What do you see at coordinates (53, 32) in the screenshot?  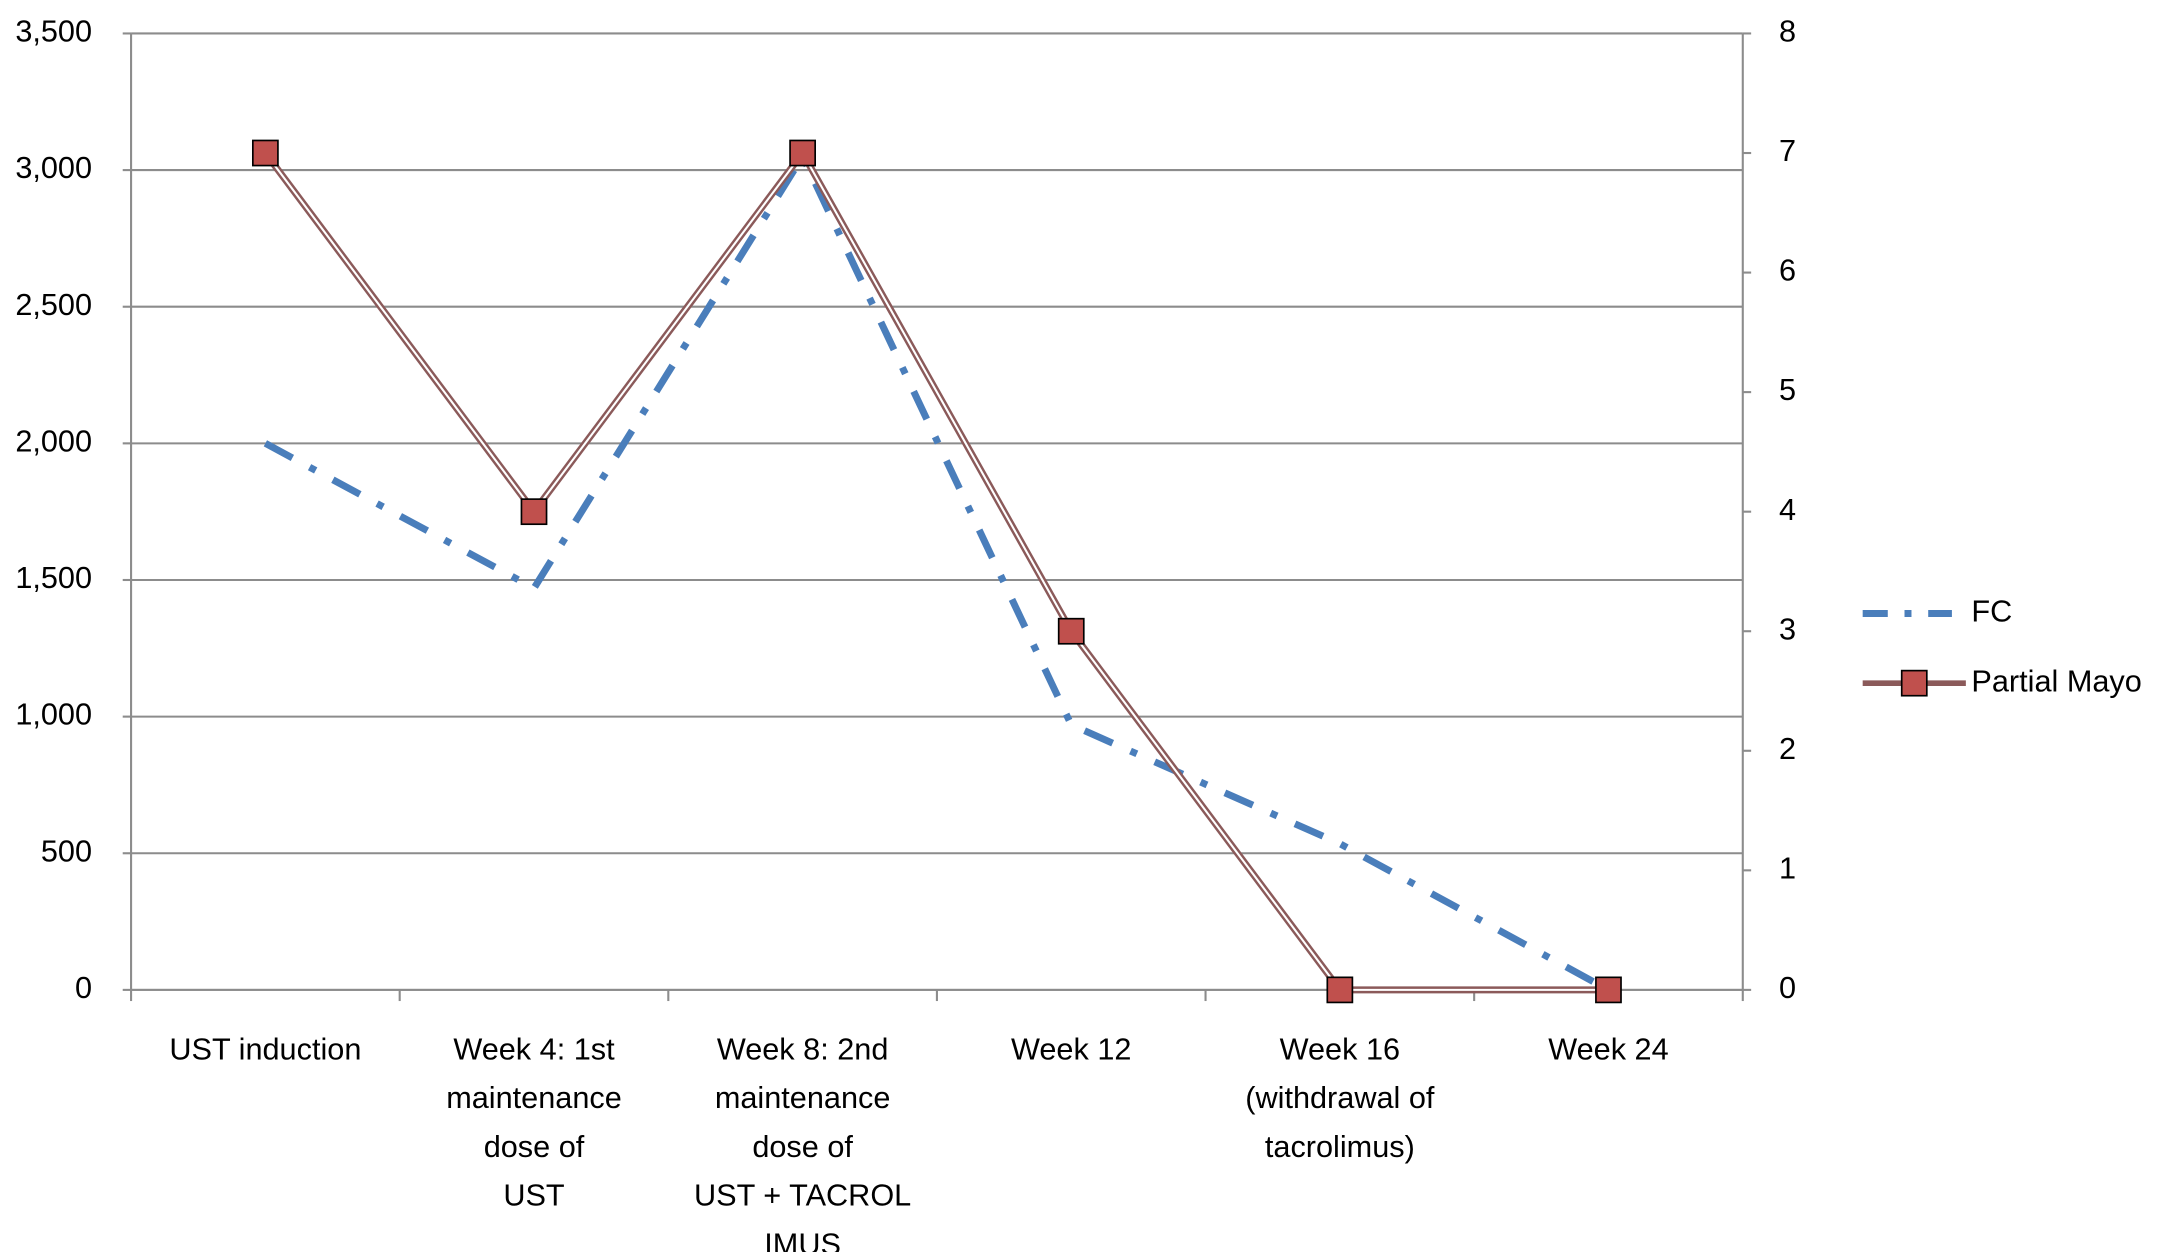 I see `y-tick-label: 3,500` at bounding box center [53, 32].